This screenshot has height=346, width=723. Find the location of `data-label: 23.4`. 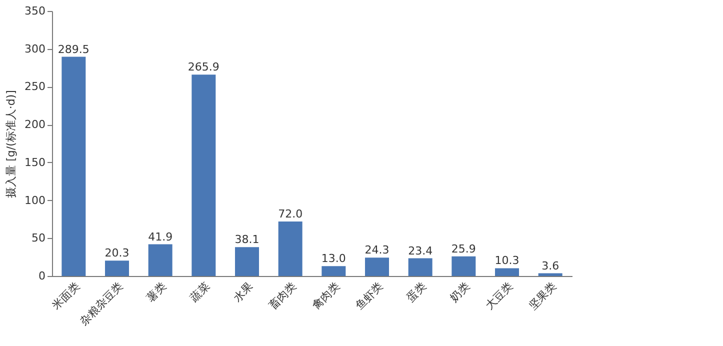

data-label: 23.4 is located at coordinates (420, 251).